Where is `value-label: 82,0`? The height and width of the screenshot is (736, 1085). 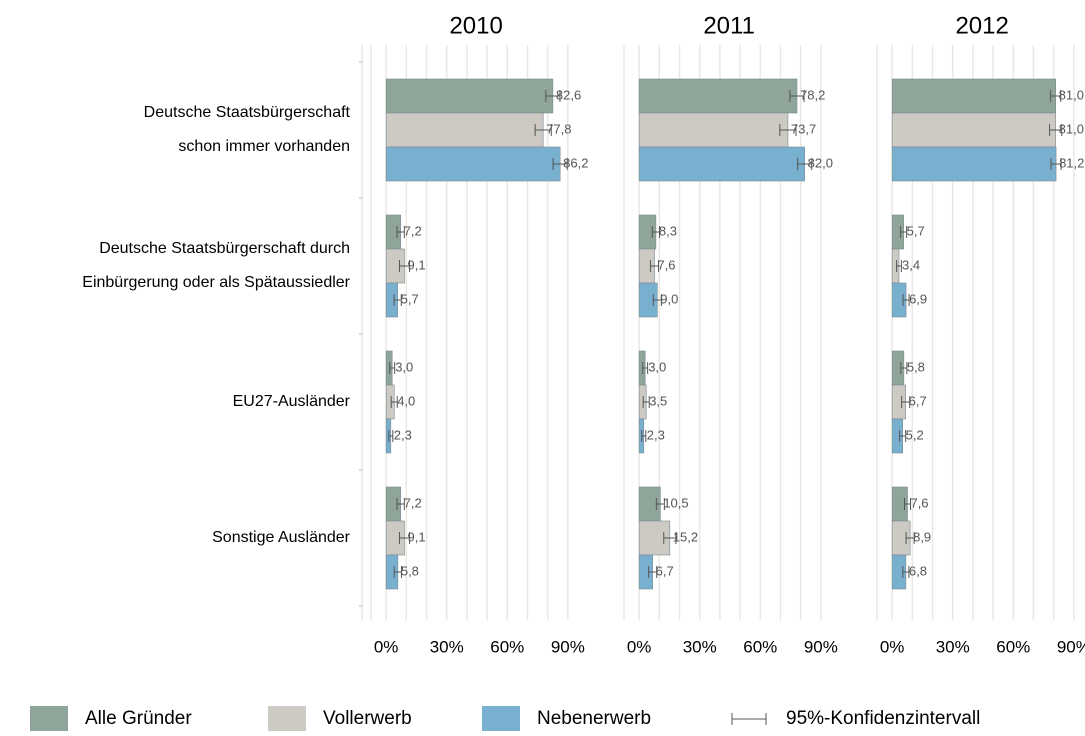
value-label: 82,0 is located at coordinates (820, 162).